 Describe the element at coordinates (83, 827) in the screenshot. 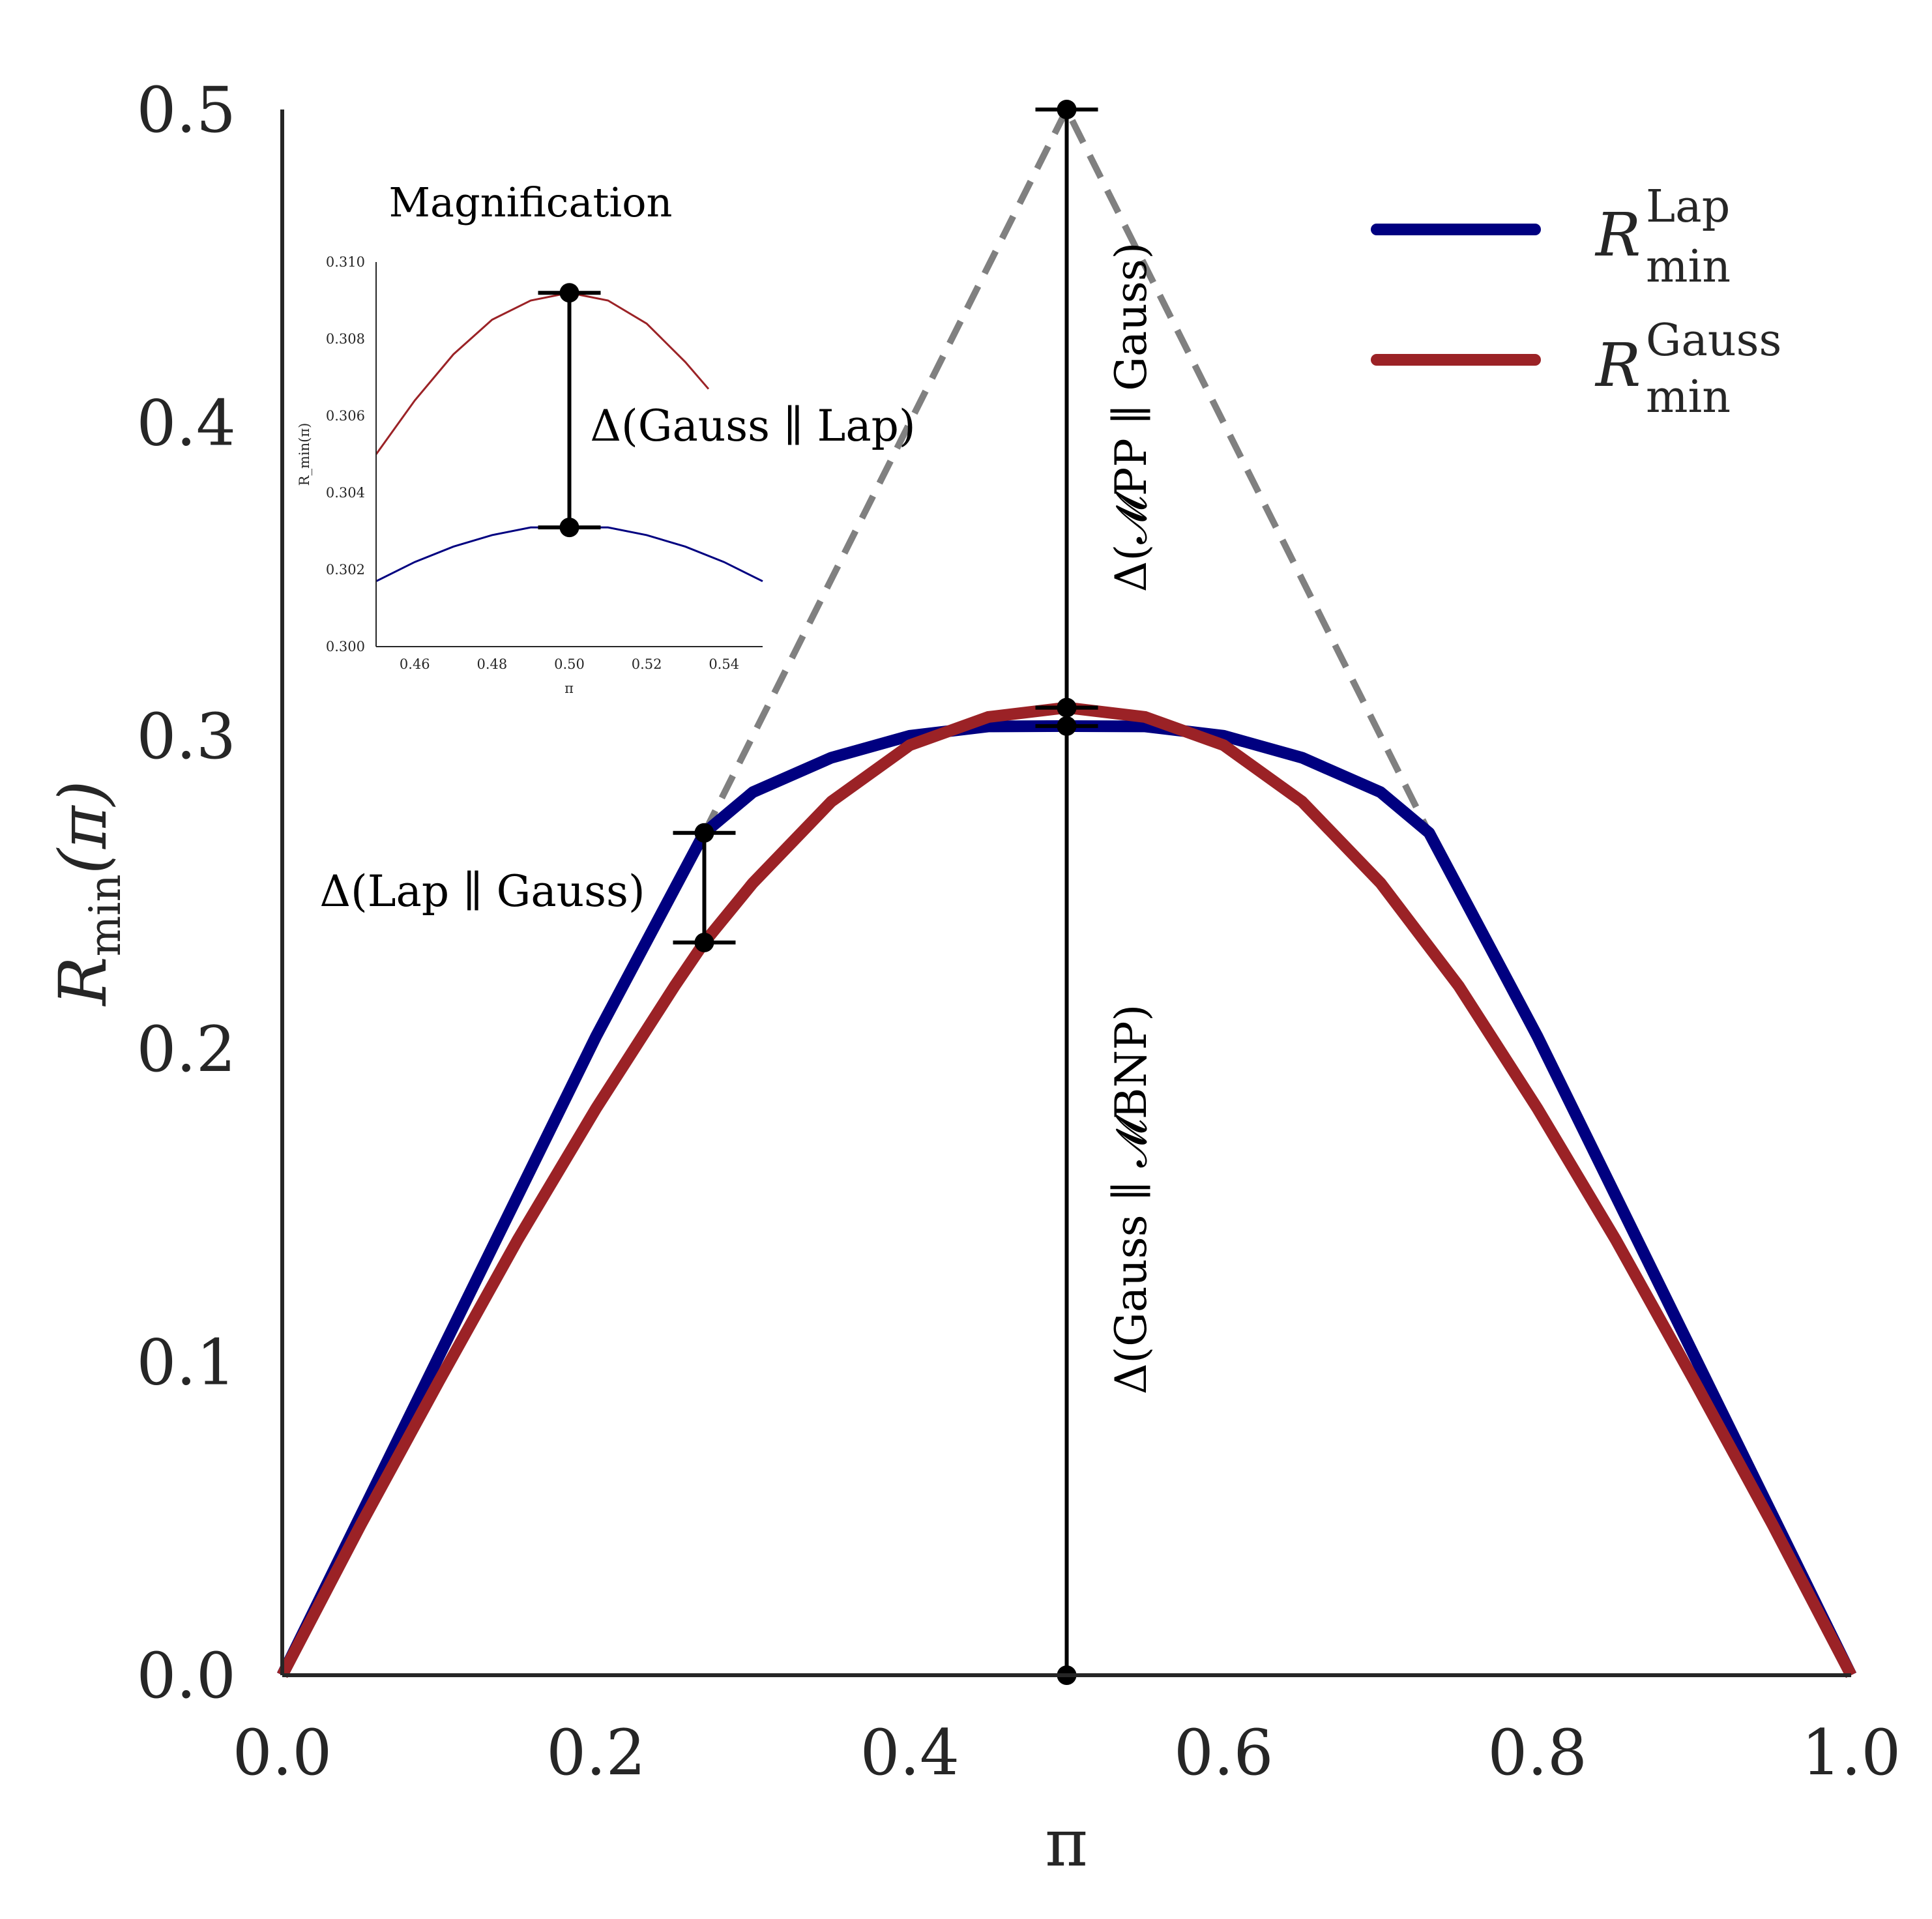

I see `y-axis-label-arg: (π)` at that location.